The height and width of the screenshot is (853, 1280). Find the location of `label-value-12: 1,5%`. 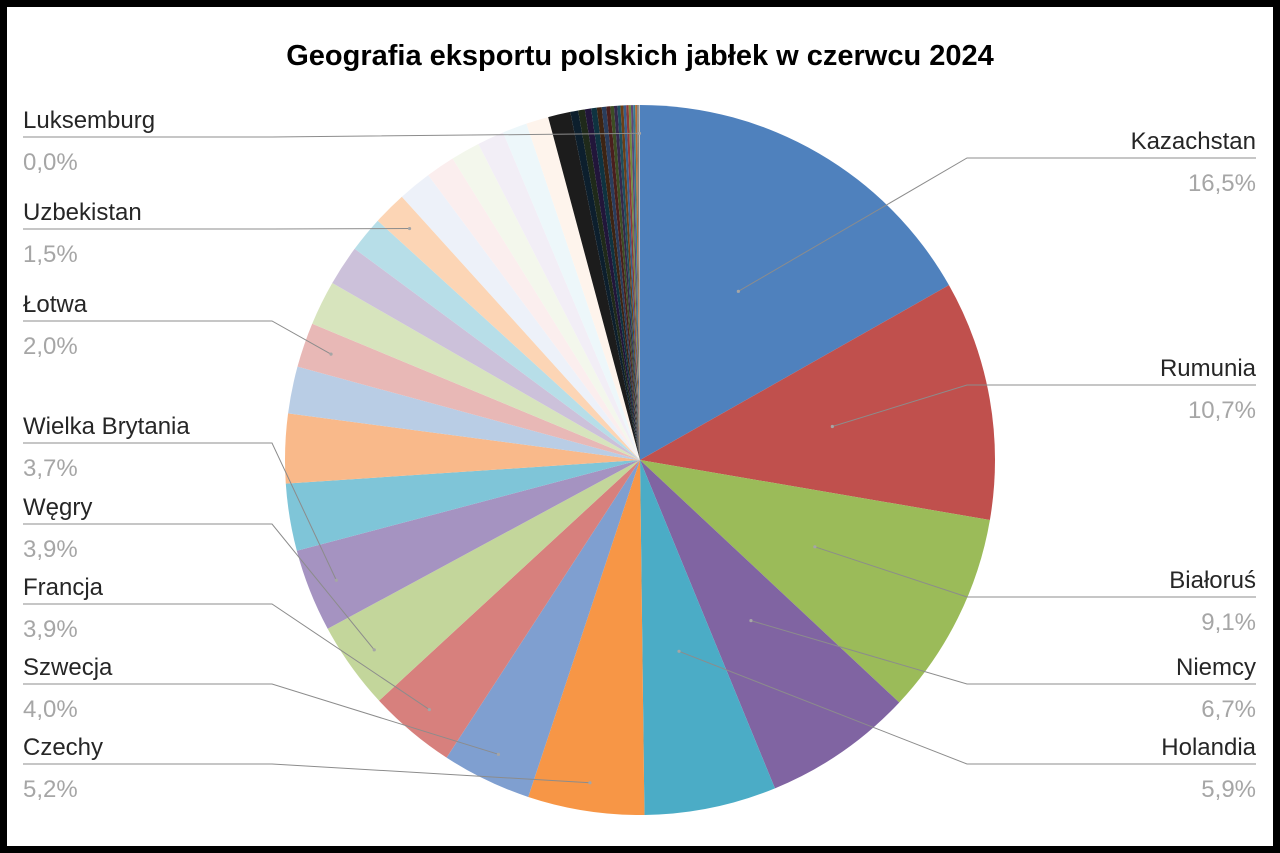

label-value-12: 1,5% is located at coordinates (50, 254).